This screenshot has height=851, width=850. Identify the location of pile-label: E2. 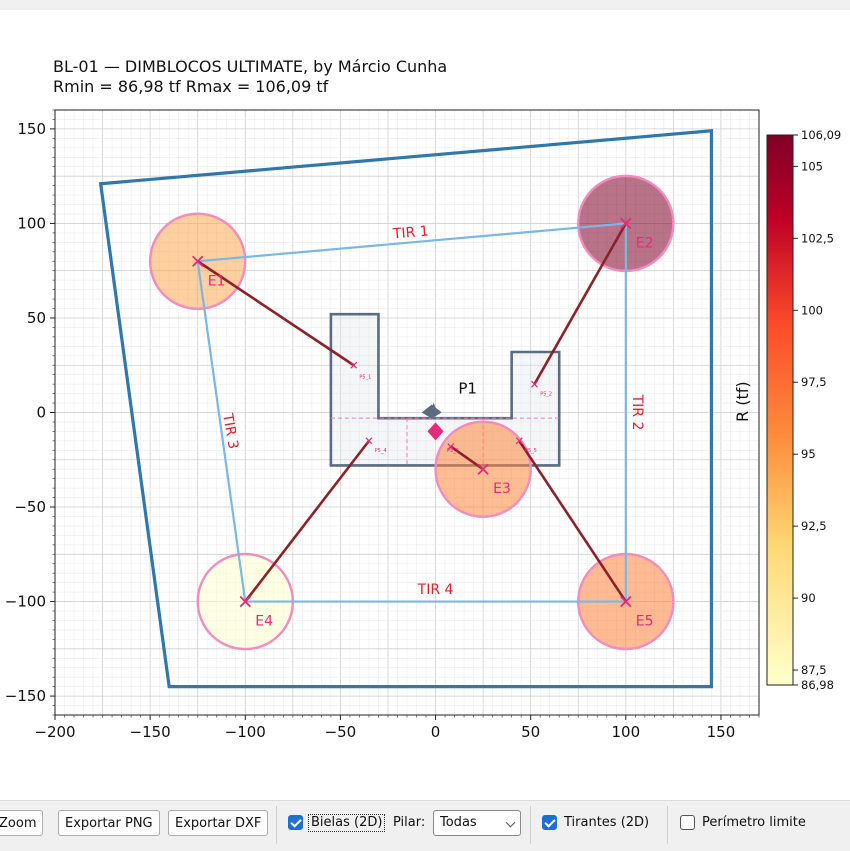
(645, 243).